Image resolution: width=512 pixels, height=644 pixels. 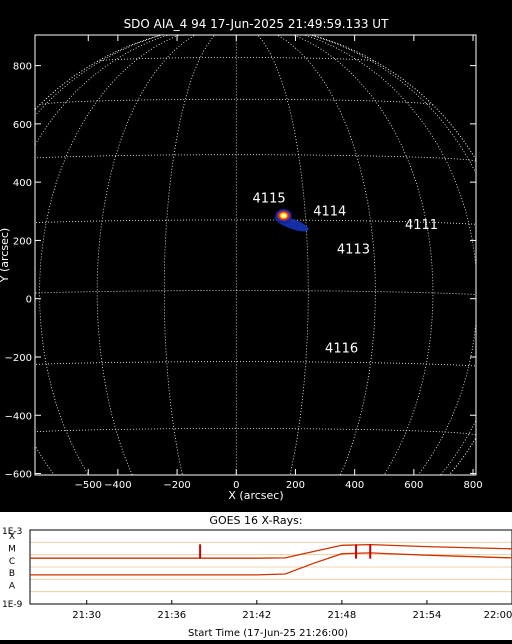 What do you see at coordinates (268, 633) in the screenshot?
I see `goes-x-axis-label: Start Time (17-Jun-25 21:26:00)` at bounding box center [268, 633].